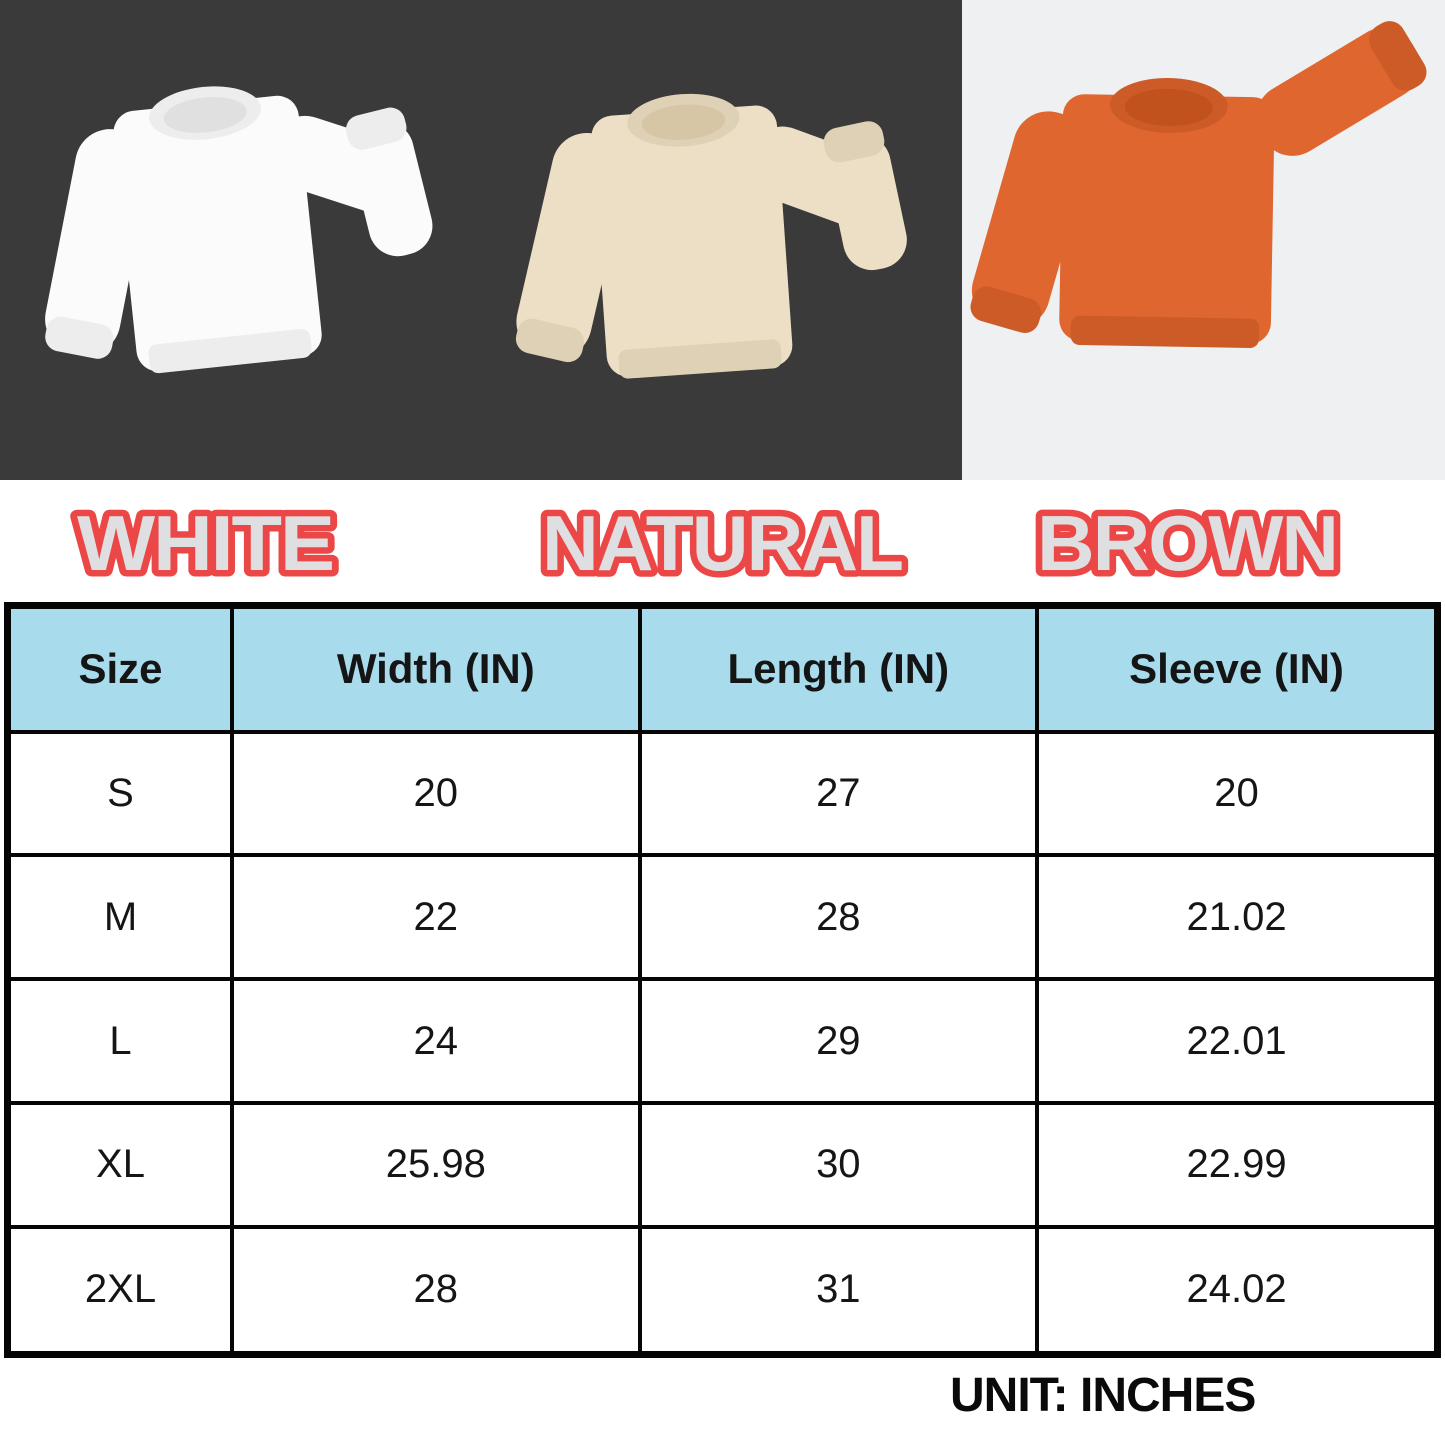 Image resolution: width=1445 pixels, height=1445 pixels. I want to click on cell-width: 28, so click(436, 1290).